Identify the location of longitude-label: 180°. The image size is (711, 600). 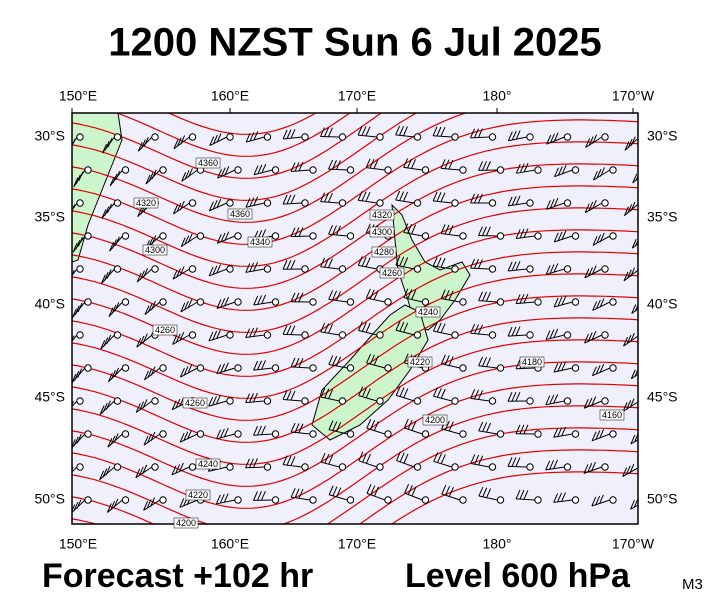
(497, 96).